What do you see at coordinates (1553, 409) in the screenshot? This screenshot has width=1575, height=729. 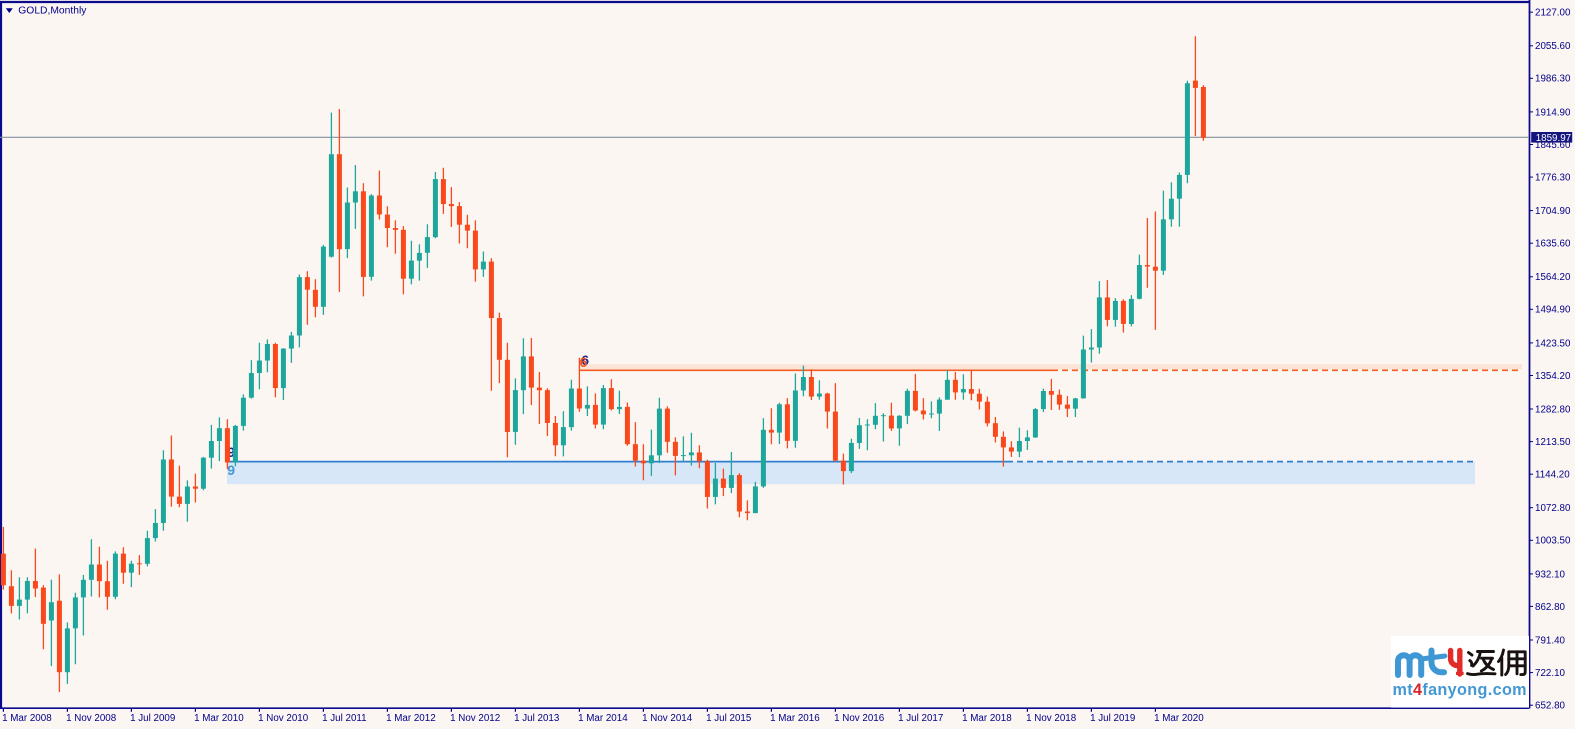 I see `svg-text: 1282.80` at bounding box center [1553, 409].